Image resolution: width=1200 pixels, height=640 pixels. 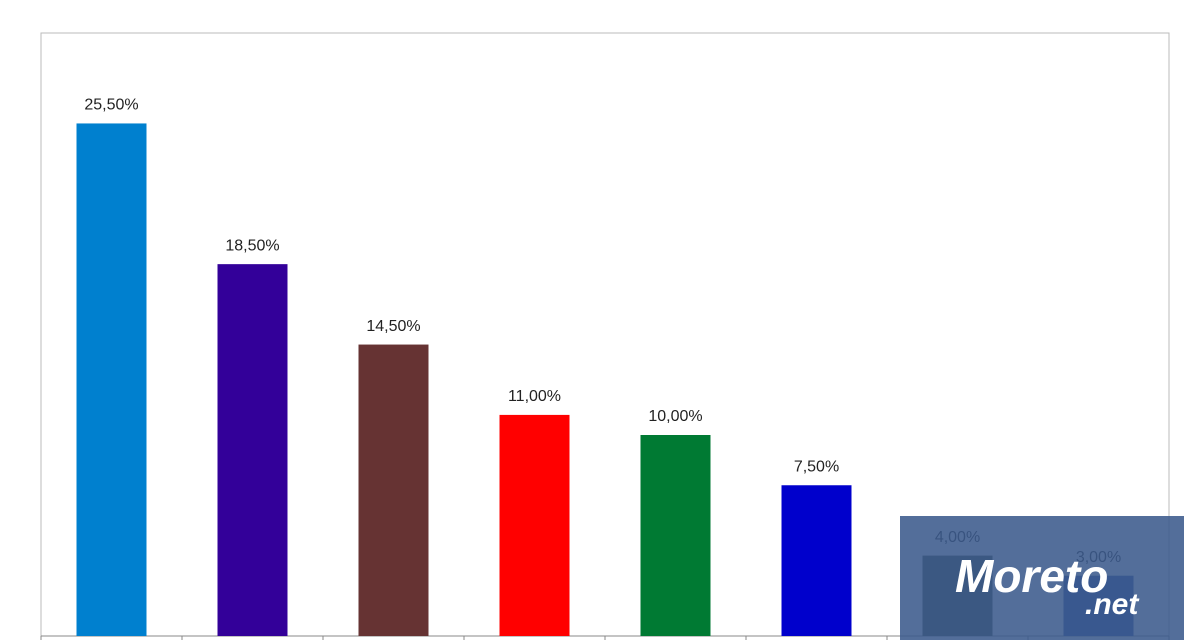 I want to click on value-label: 14,50%, so click(x=393, y=326).